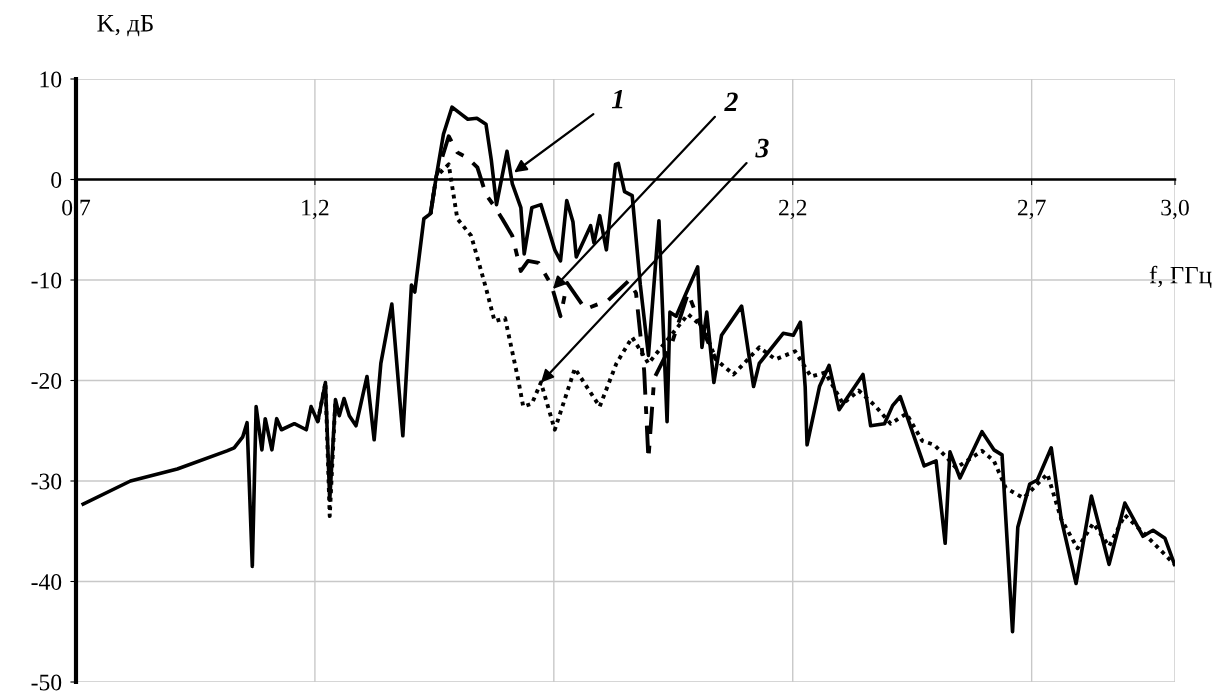 This screenshot has height=699, width=1215. Describe the element at coordinates (46, 280) in the screenshot. I see `y-tick-label: -10` at that location.